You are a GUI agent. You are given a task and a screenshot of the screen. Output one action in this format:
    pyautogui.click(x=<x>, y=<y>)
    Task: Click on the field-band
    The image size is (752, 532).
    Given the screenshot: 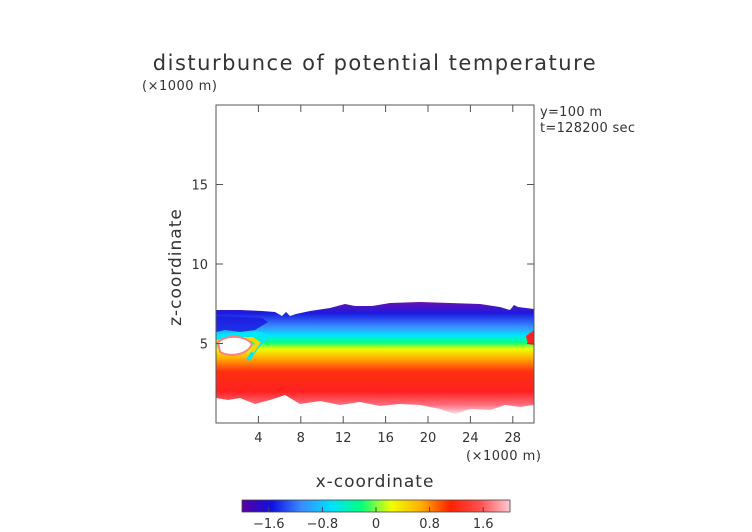 What is the action you would take?
    pyautogui.click(x=375, y=358)
    